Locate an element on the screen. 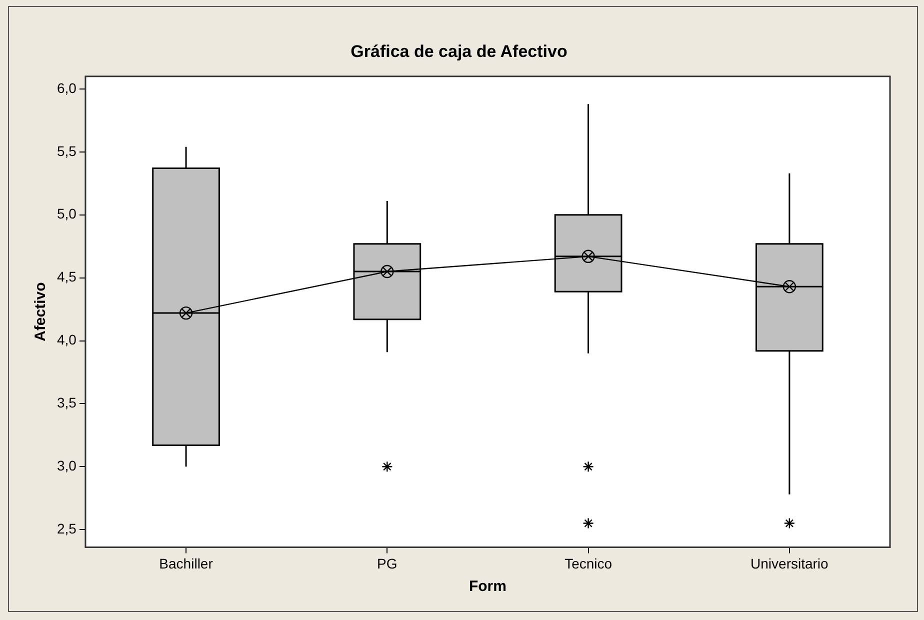 The image size is (924, 620). x-tick-label: PG is located at coordinates (387, 563).